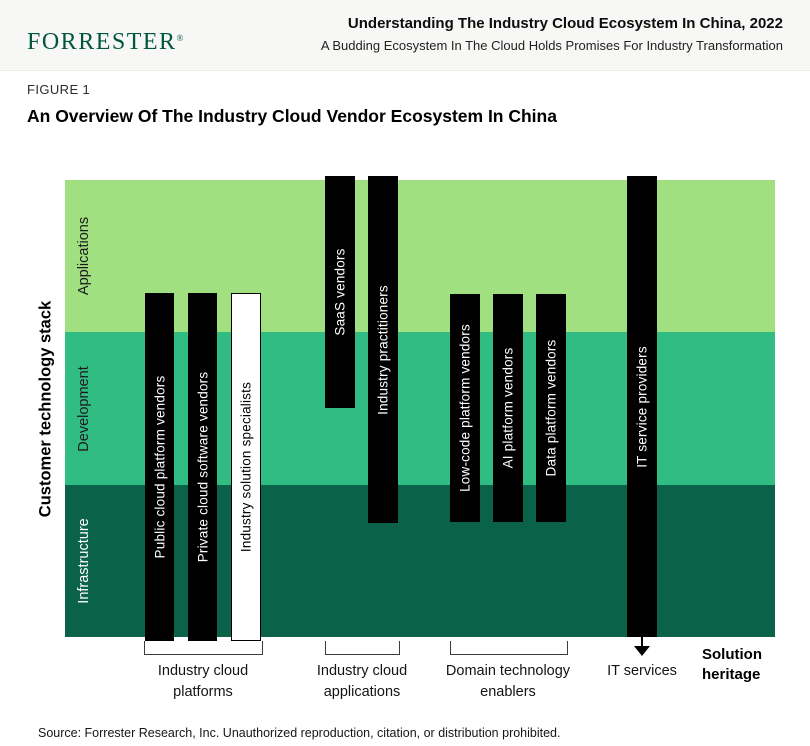 This screenshot has width=810, height=746. Describe the element at coordinates (509, 648) in the screenshot. I see `bracket-domain-technology-enablers` at that location.